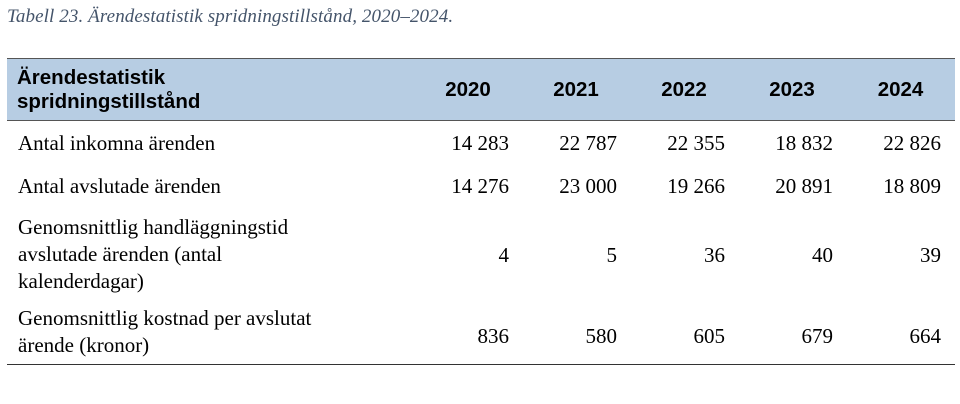 The height and width of the screenshot is (404, 960). What do you see at coordinates (684, 332) in the screenshot?
I see `table-cell: 605` at bounding box center [684, 332].